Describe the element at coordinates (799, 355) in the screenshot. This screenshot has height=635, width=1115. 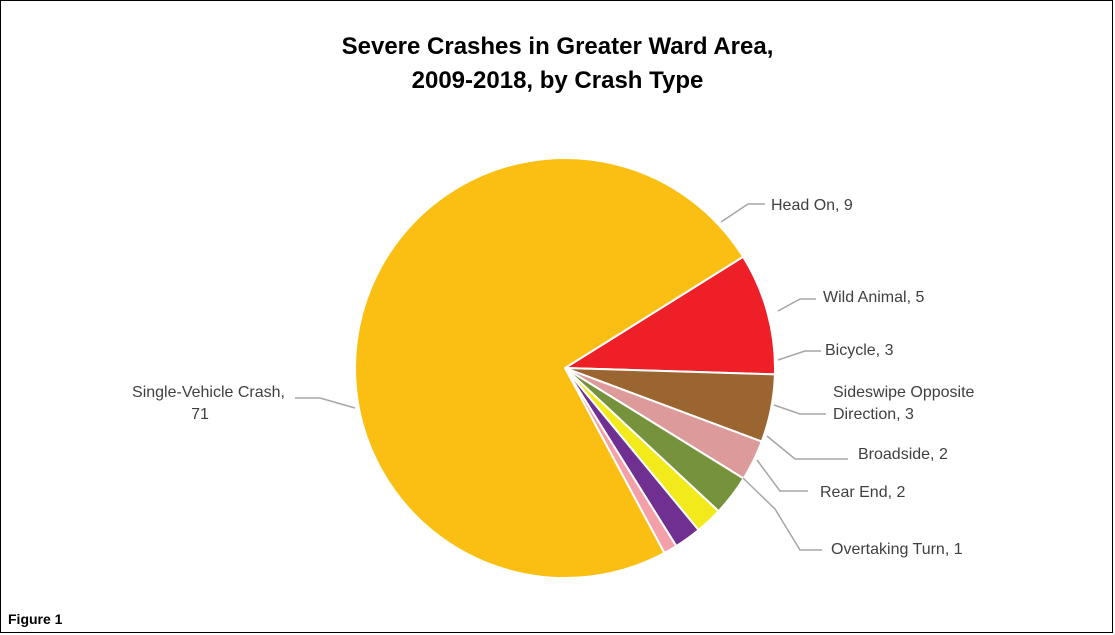
I see `leader-line-bicycle` at that location.